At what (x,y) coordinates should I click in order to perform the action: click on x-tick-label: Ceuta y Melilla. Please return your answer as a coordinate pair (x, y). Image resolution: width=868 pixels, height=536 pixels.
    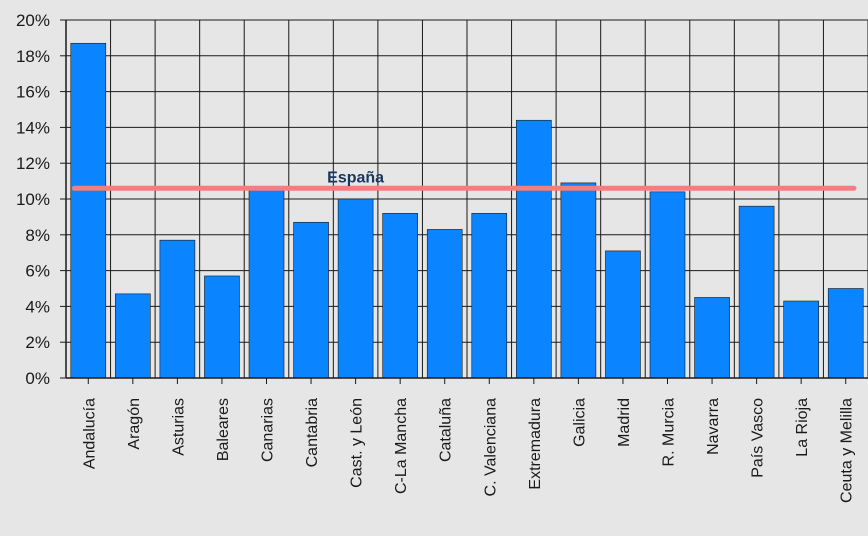
    Looking at the image, I should click on (847, 450).